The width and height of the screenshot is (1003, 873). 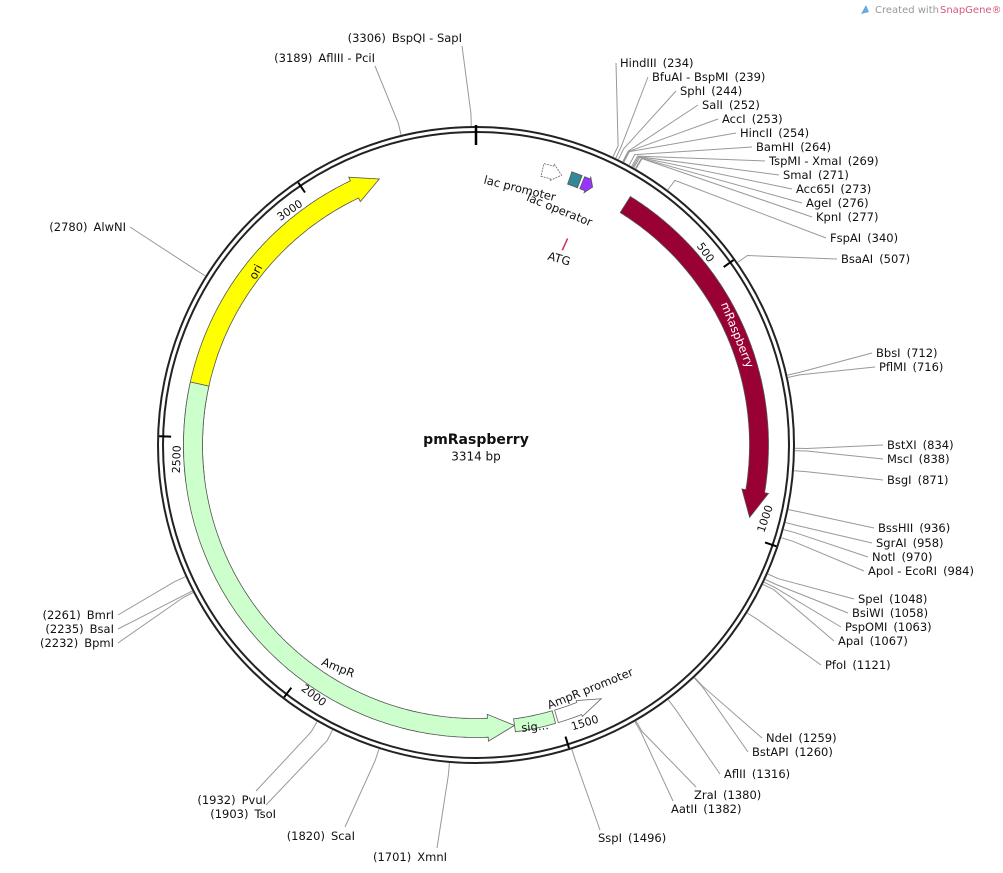 What do you see at coordinates (855, 189) in the screenshot?
I see `site-position: (273)` at bounding box center [855, 189].